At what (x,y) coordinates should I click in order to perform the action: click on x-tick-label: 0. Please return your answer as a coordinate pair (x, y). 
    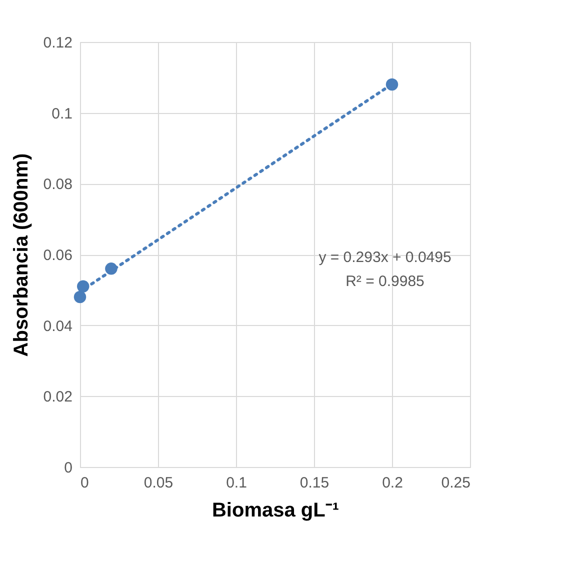
    Looking at the image, I should click on (84, 483).